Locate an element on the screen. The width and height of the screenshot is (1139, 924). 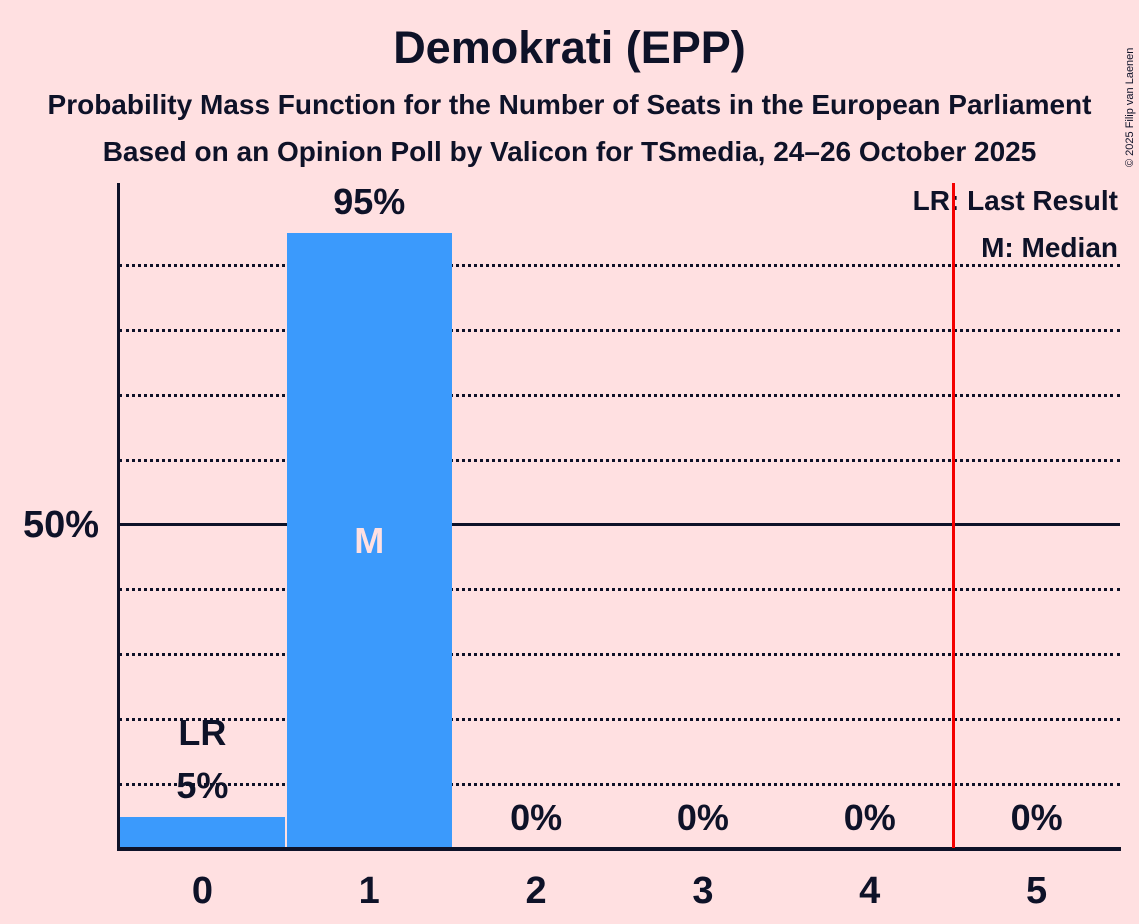
median-annotation: M is located at coordinates (369, 541).